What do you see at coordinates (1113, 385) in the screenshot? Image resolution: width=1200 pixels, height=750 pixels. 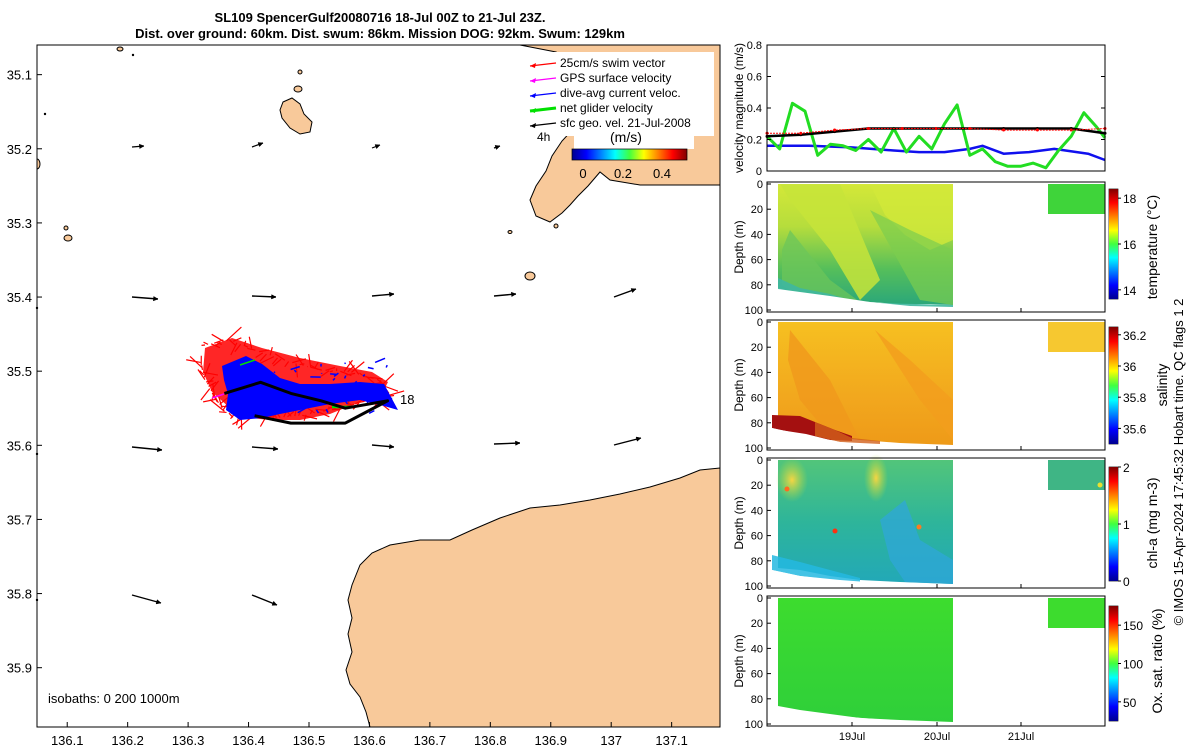 I see `salinity-colorbar` at bounding box center [1113, 385].